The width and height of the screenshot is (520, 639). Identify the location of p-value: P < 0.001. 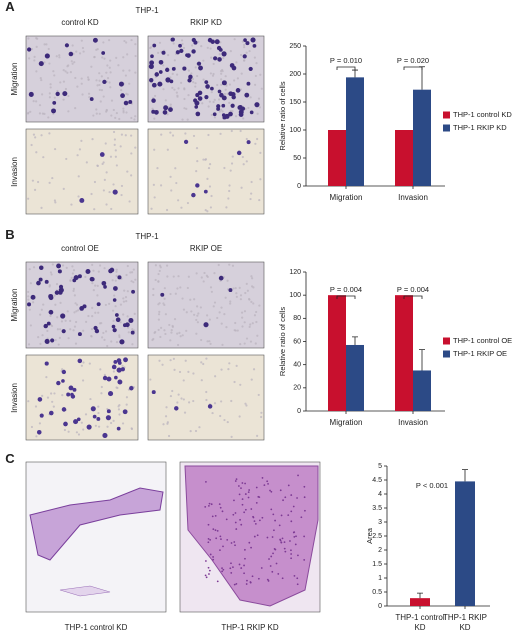
(432, 485).